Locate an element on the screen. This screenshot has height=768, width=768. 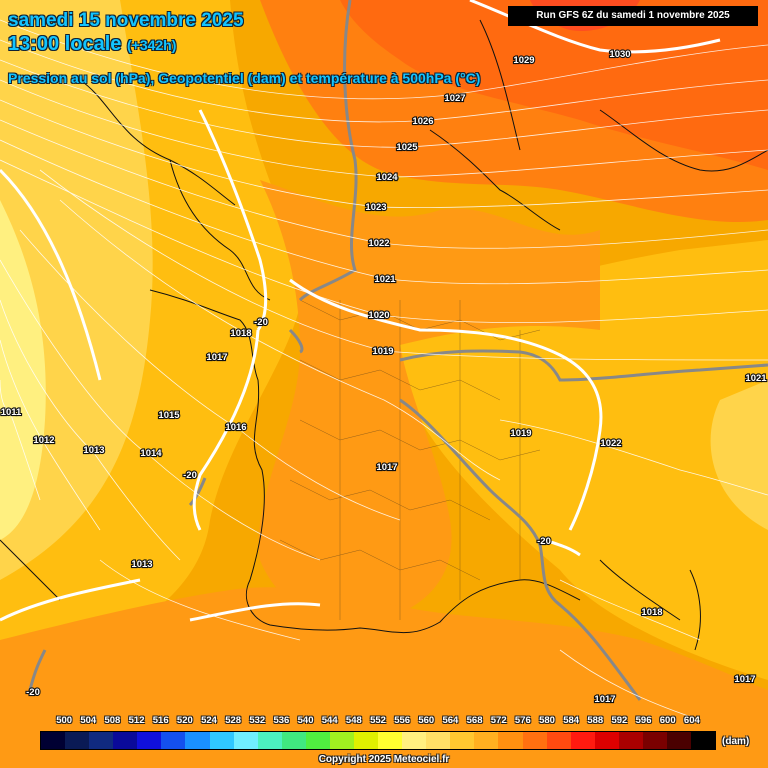
legend-tick: 524 is located at coordinates (209, 720).